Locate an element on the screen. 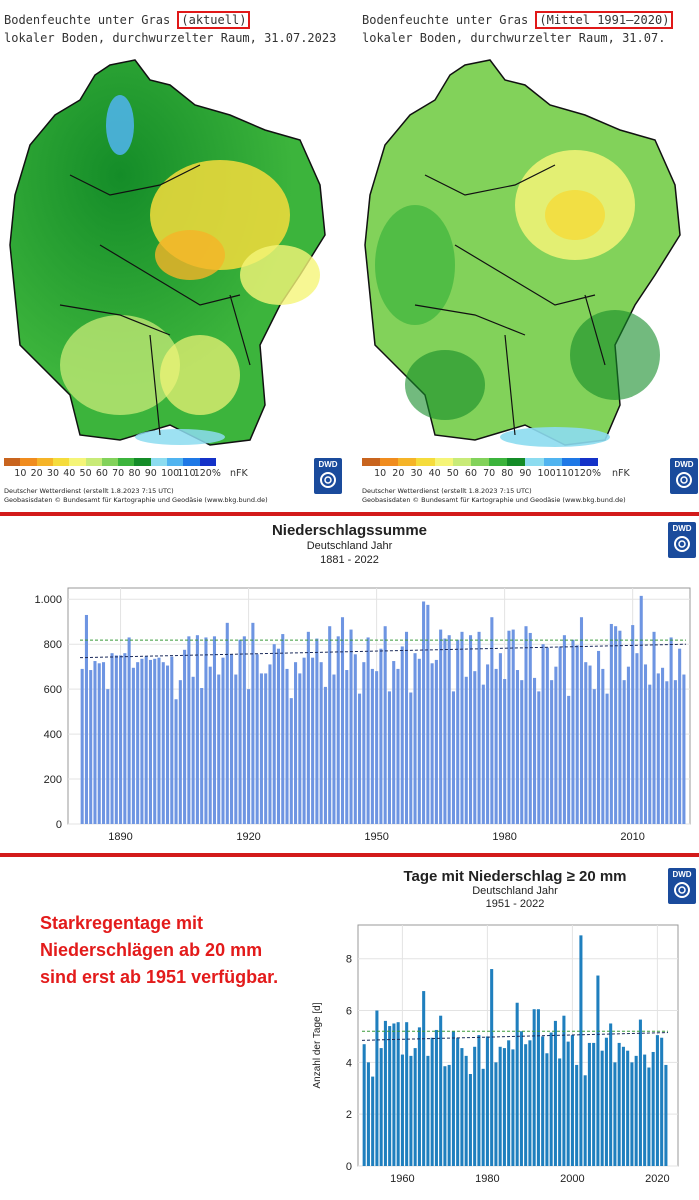 The height and width of the screenshot is (1200, 699). legend-label: 70 is located at coordinates (118, 473).